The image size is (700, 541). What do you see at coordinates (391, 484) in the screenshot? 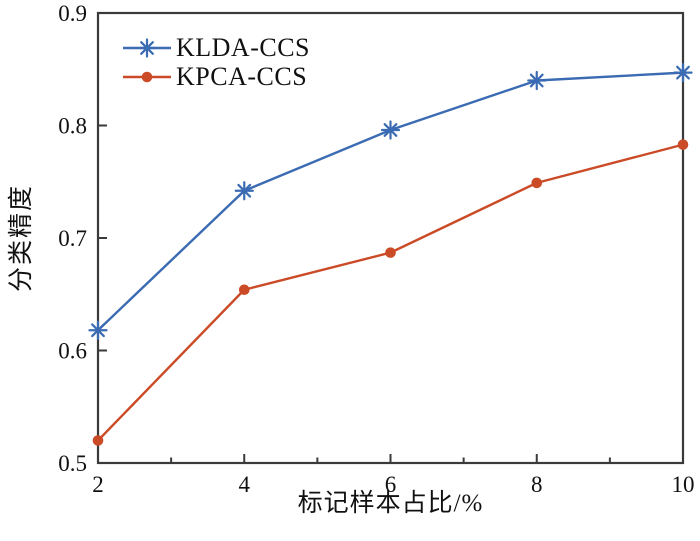
I see `x-tick-label: 6` at bounding box center [391, 484].